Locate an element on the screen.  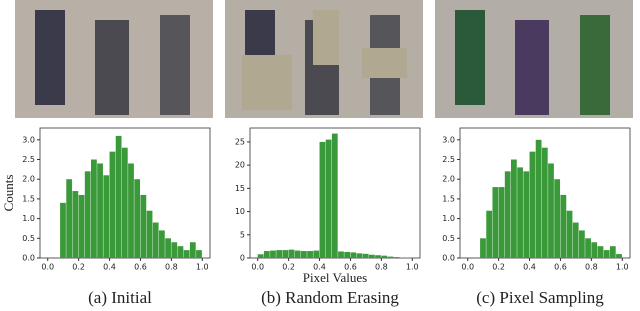
y-tick-label: 10 is located at coordinates (240, 211).